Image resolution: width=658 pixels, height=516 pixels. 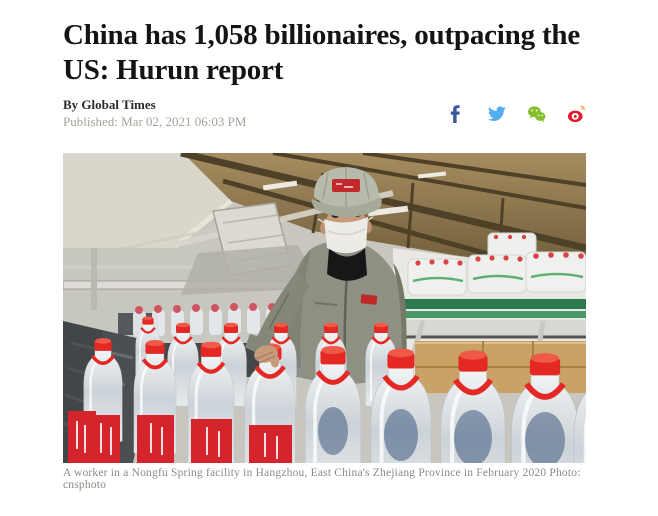 What do you see at coordinates (441, 435) in the screenshot?
I see `bottle-water-shadows` at bounding box center [441, 435].